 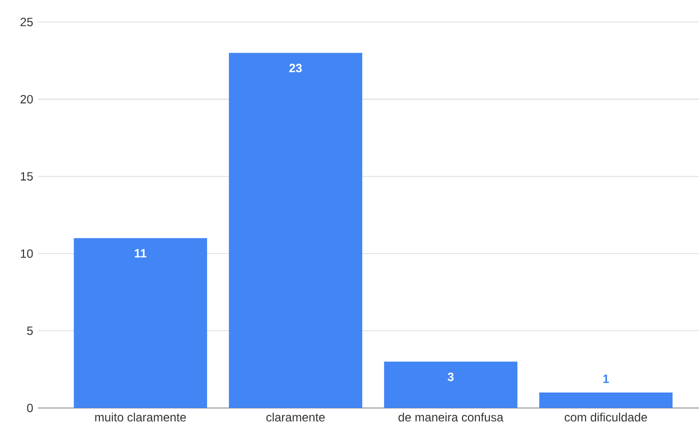 I want to click on x-tick-label: com dificuldade, so click(x=606, y=417).